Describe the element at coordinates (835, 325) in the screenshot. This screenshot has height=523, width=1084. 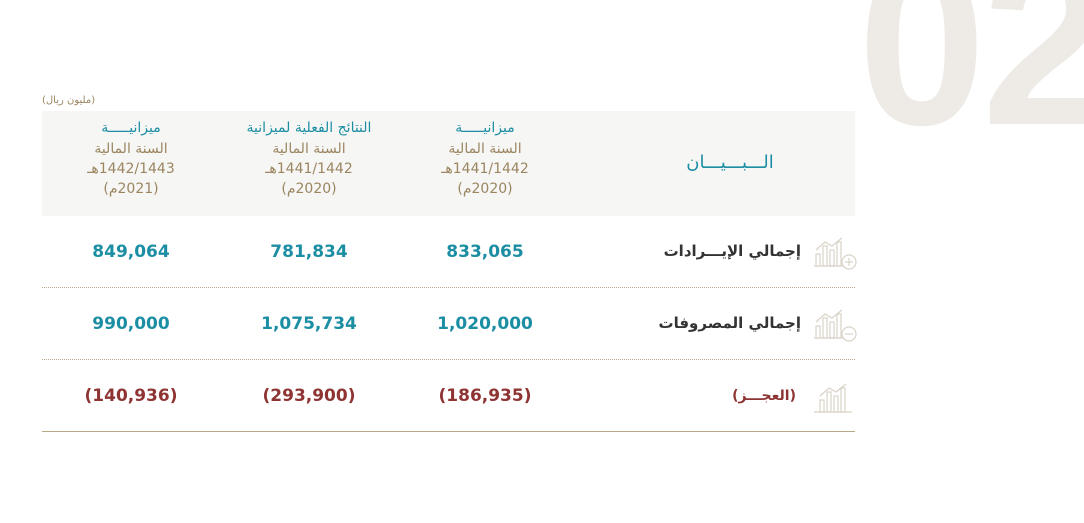
I see `chart-minus-icon` at that location.